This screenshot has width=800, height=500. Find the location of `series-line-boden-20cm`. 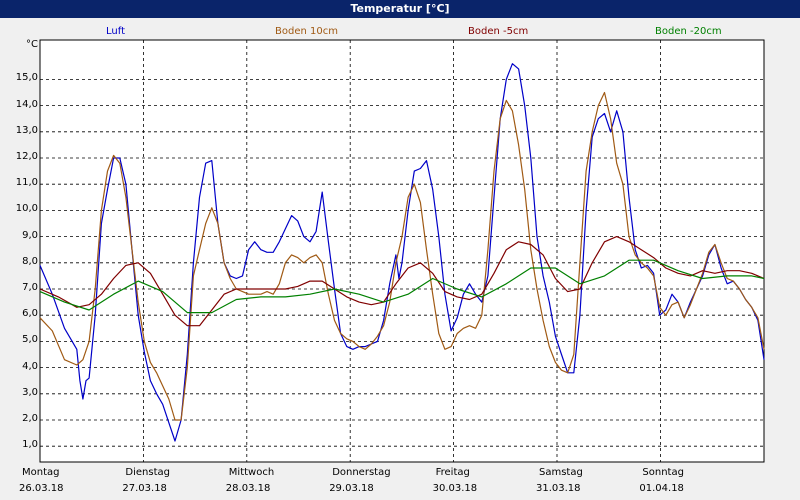

series-line-boden-20cm is located at coordinates (402, 286).